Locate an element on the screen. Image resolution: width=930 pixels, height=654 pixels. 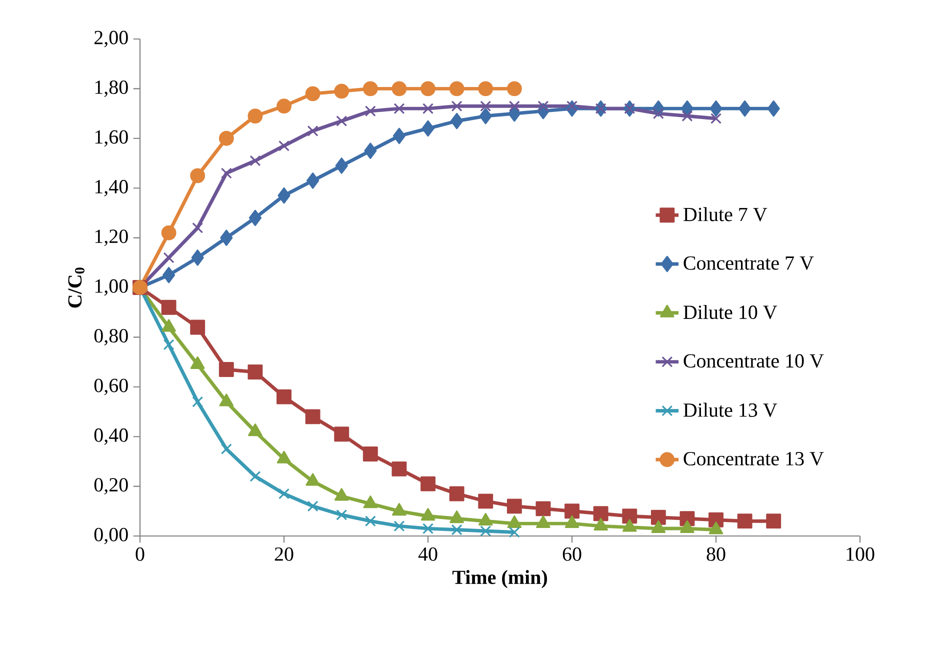
legend-label: Concentrate 7 V is located at coordinates (749, 263).